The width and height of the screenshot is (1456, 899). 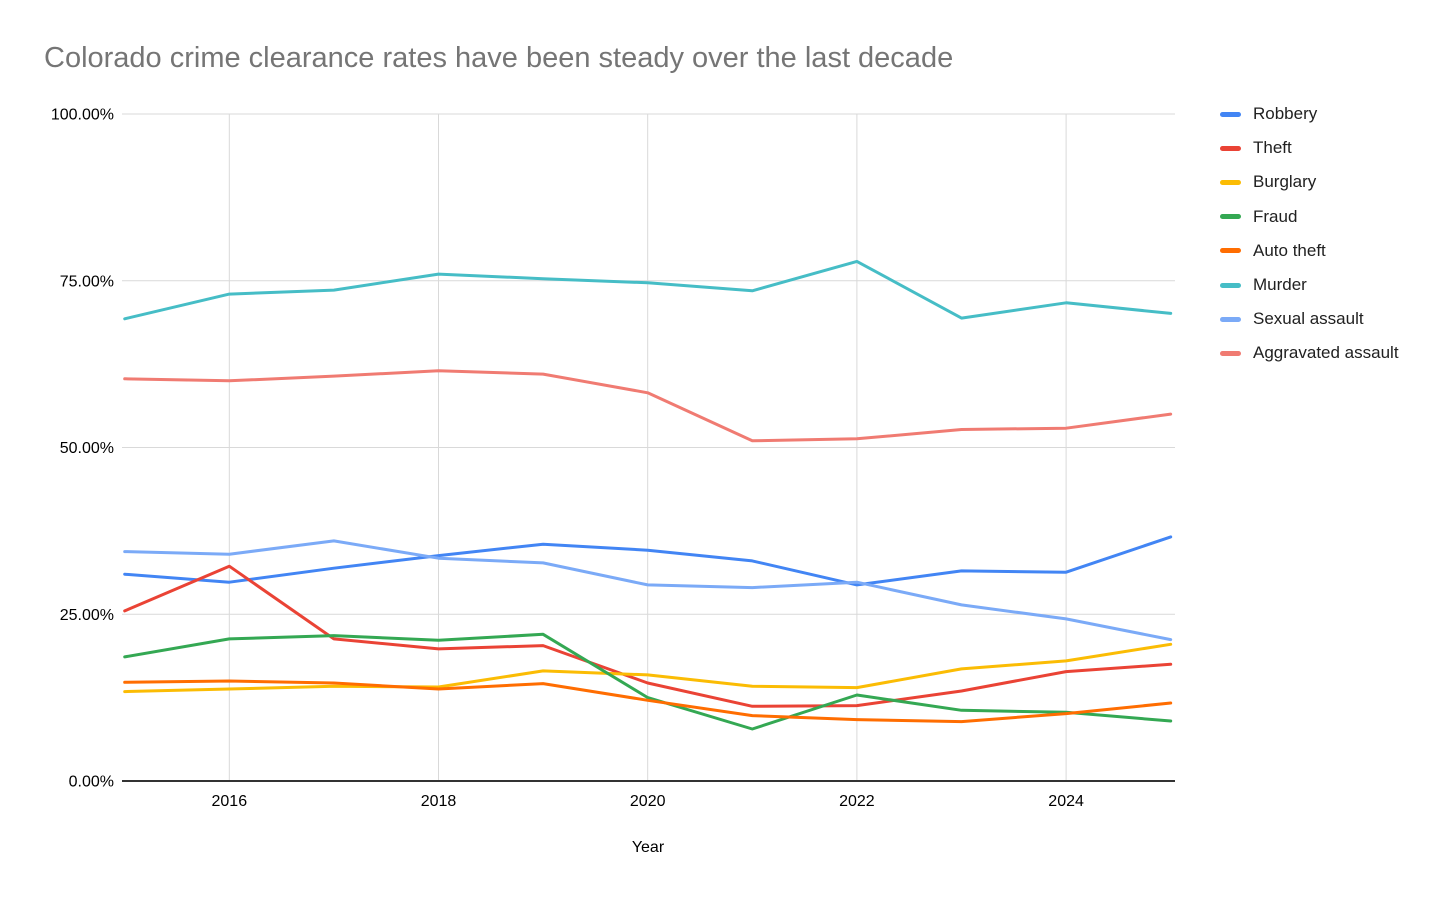 I want to click on series-line-robbery, so click(x=648, y=561).